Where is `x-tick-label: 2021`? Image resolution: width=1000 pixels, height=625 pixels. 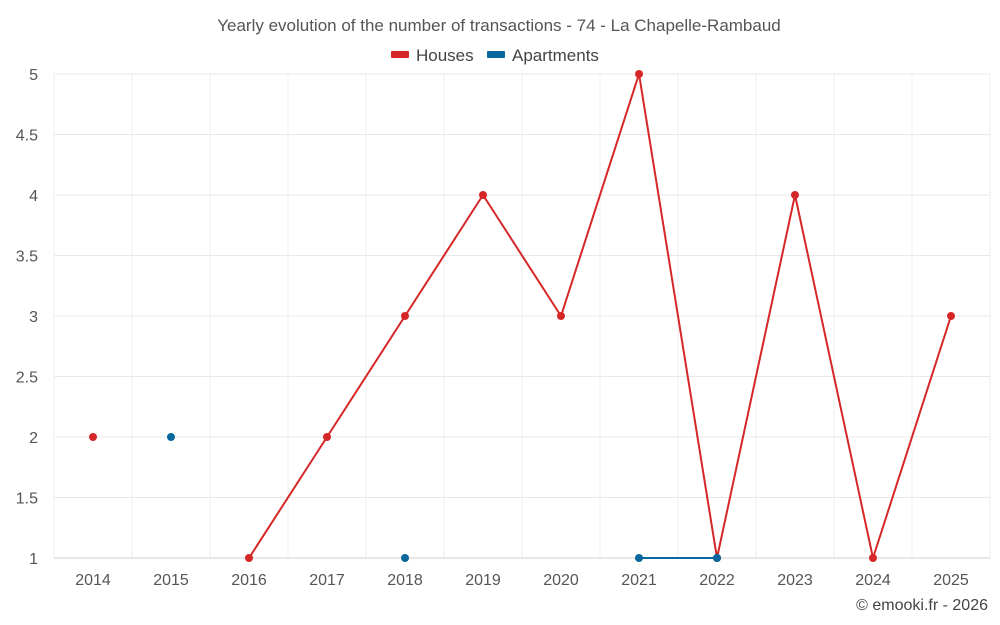 x-tick-label: 2021 is located at coordinates (639, 580).